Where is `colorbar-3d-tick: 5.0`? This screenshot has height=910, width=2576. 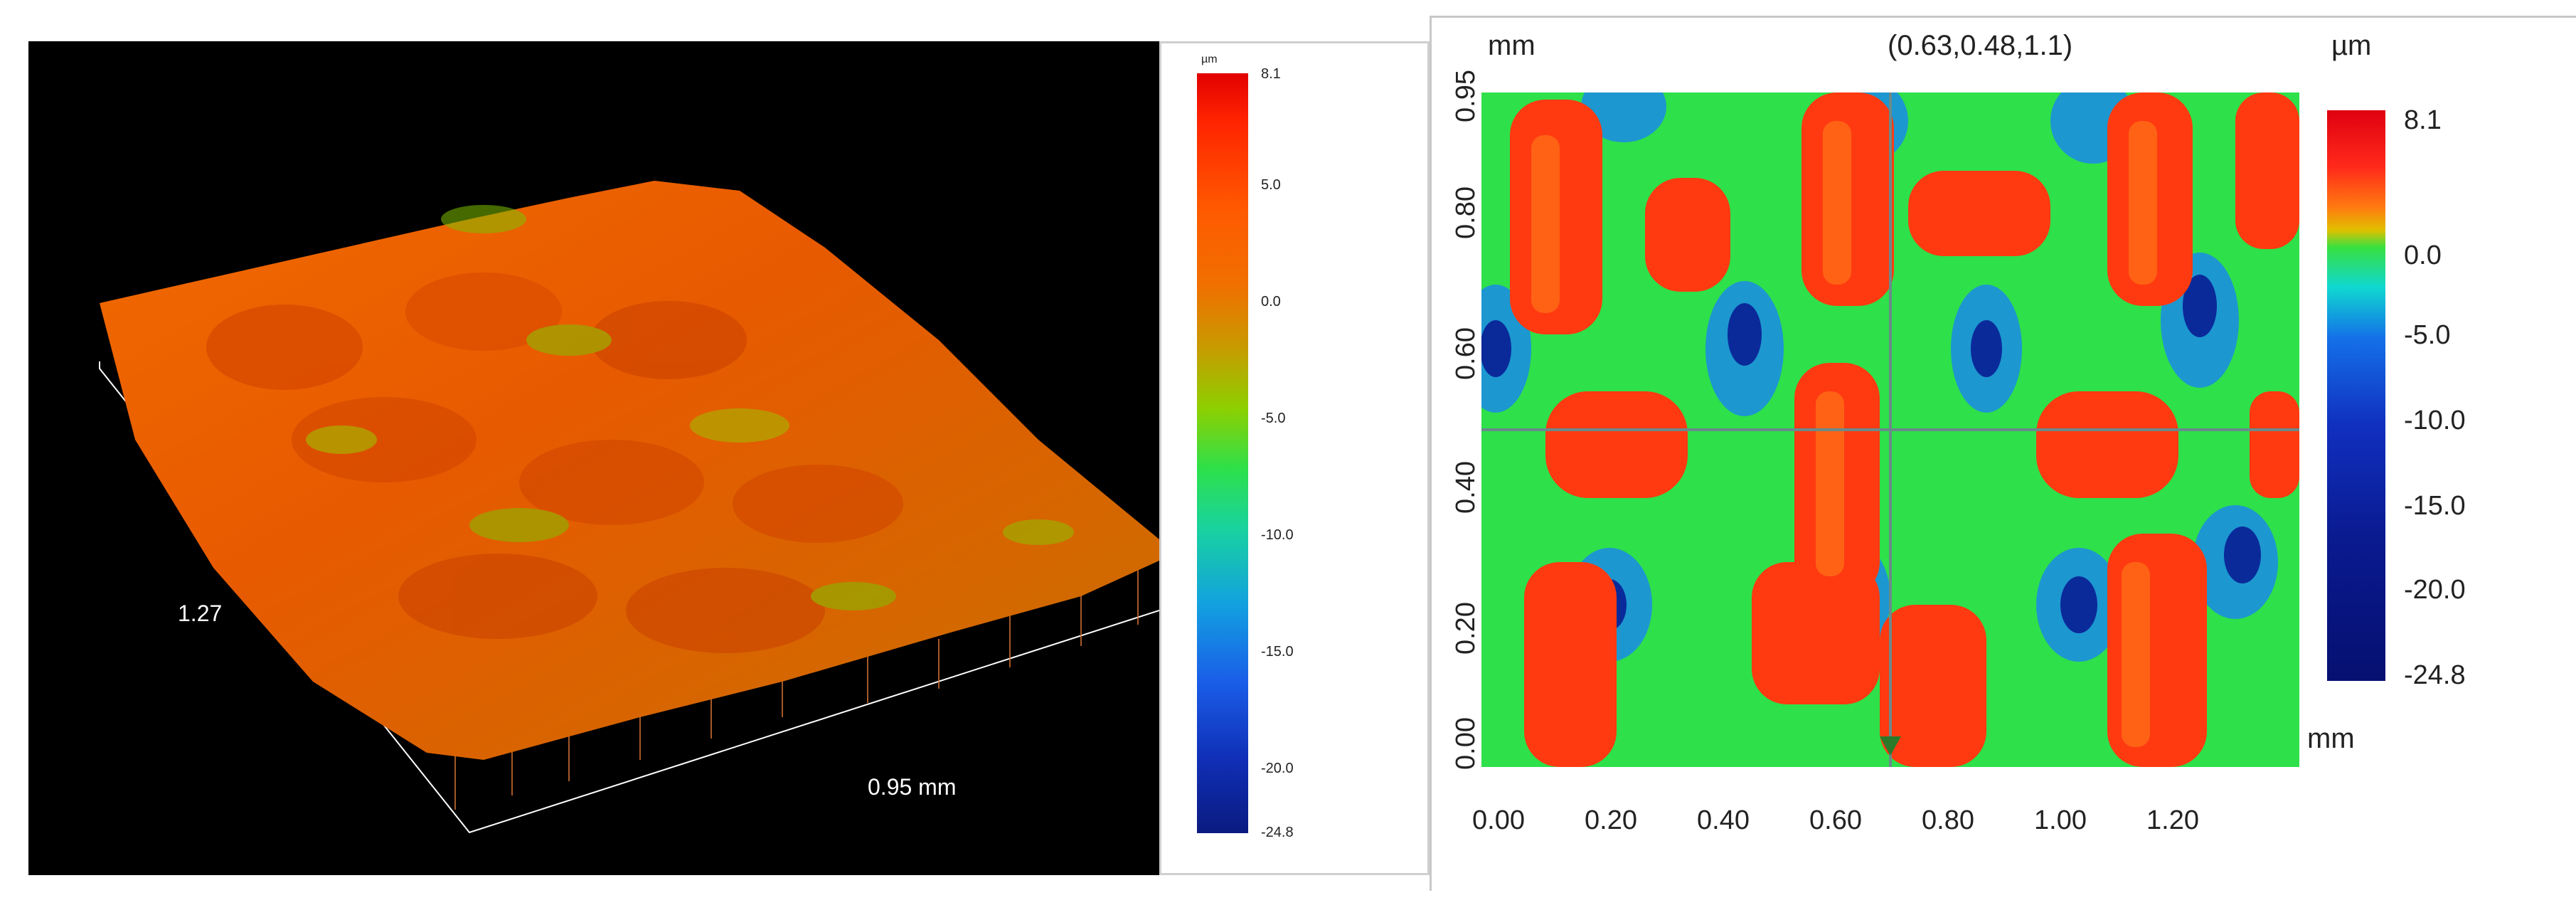
colorbar-3d-tick: 5.0 is located at coordinates (1271, 185).